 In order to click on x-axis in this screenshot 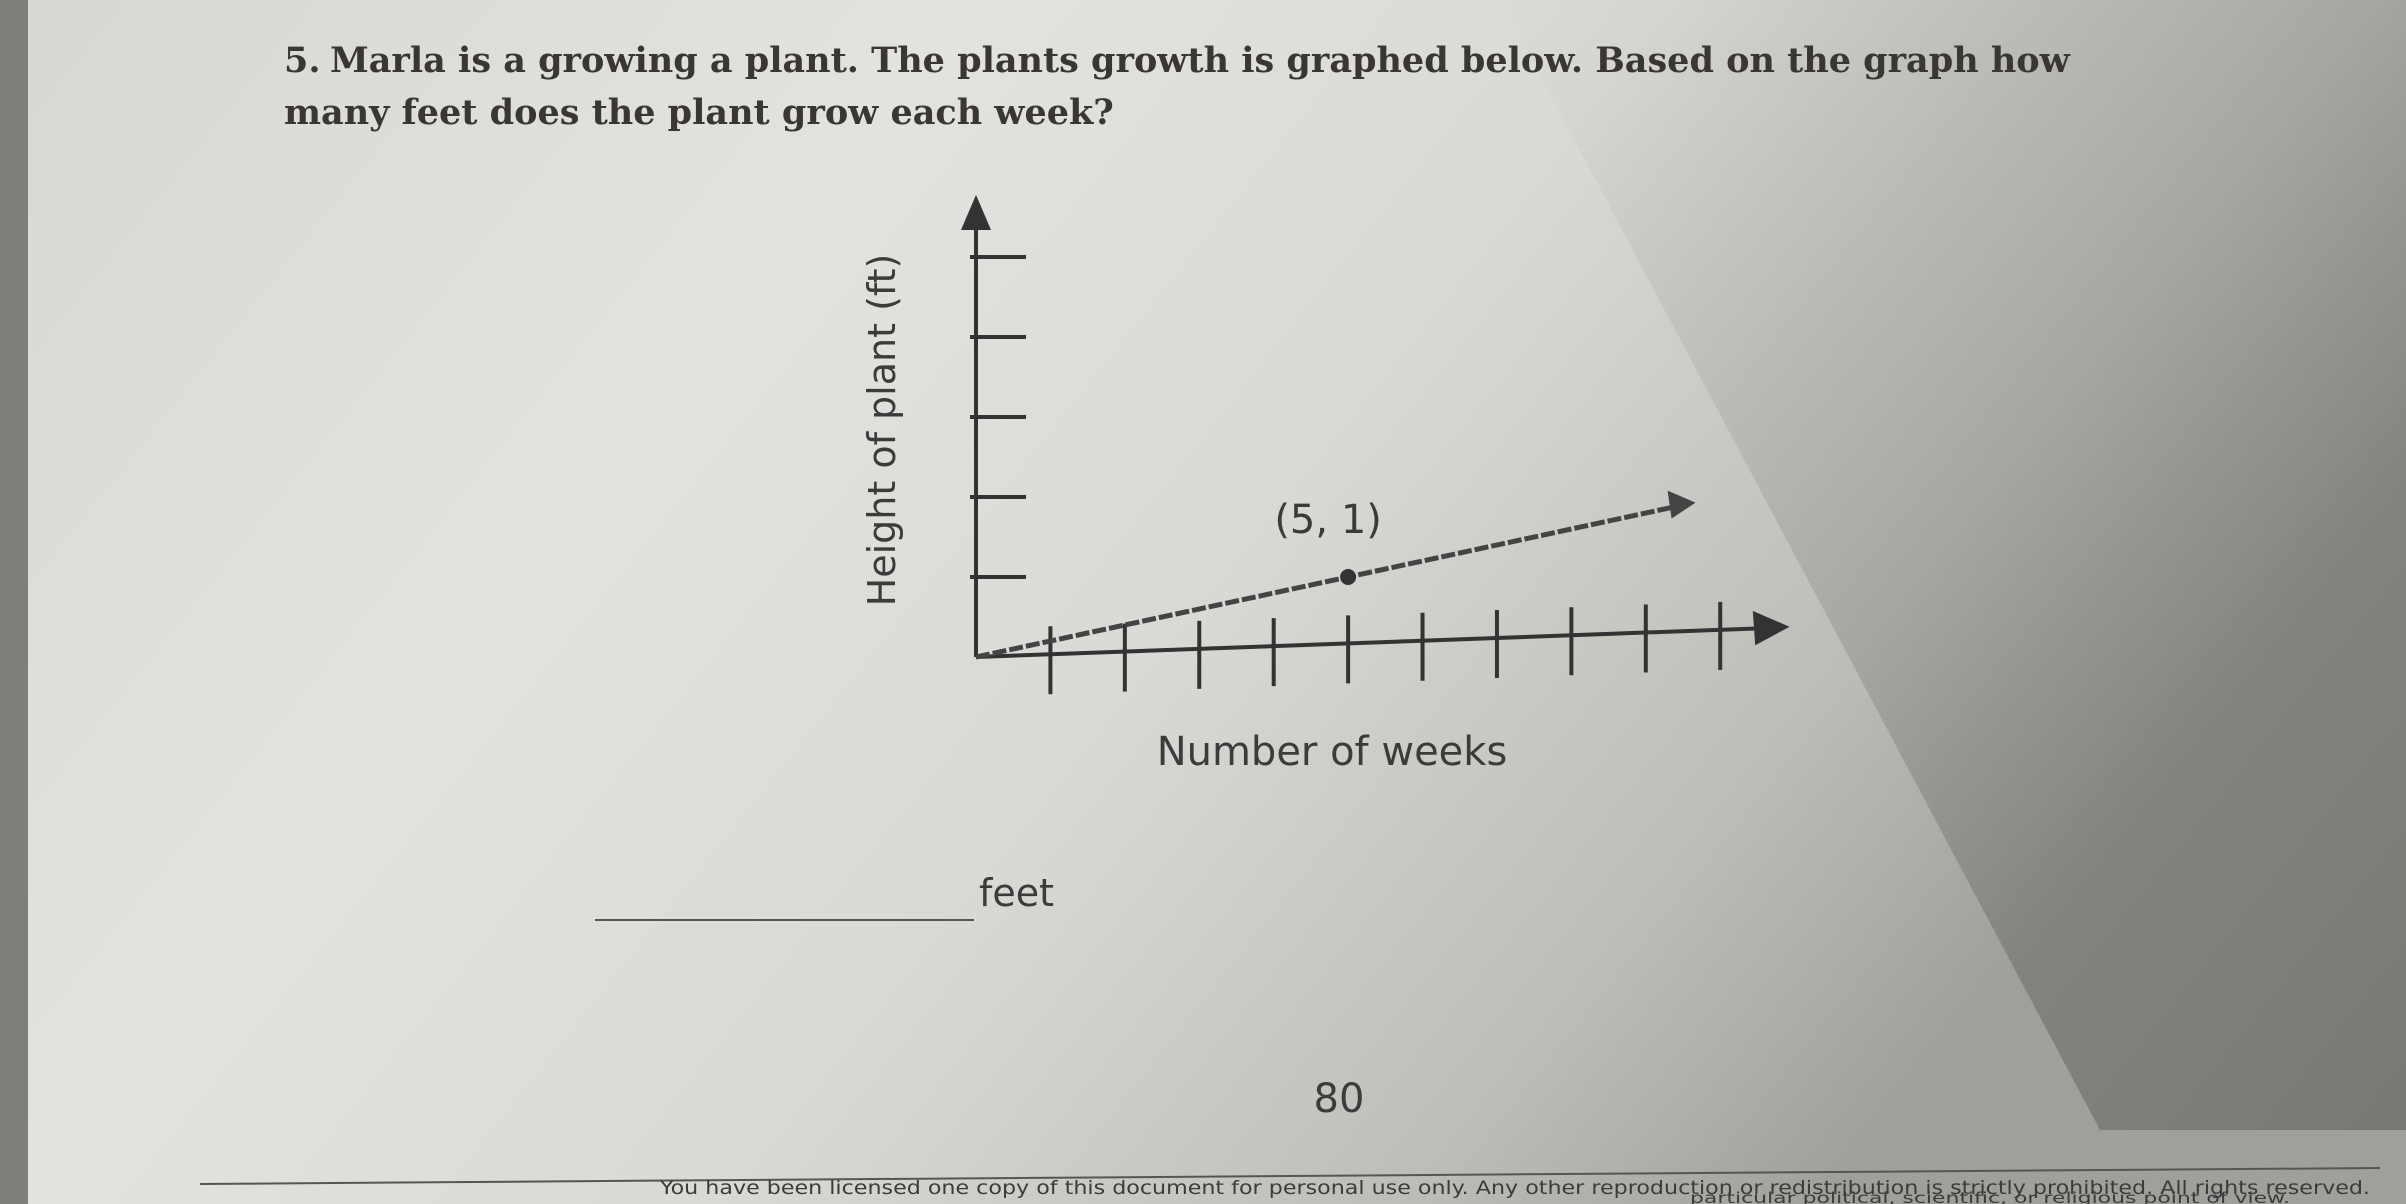, I will do `click(1373, 642)`.